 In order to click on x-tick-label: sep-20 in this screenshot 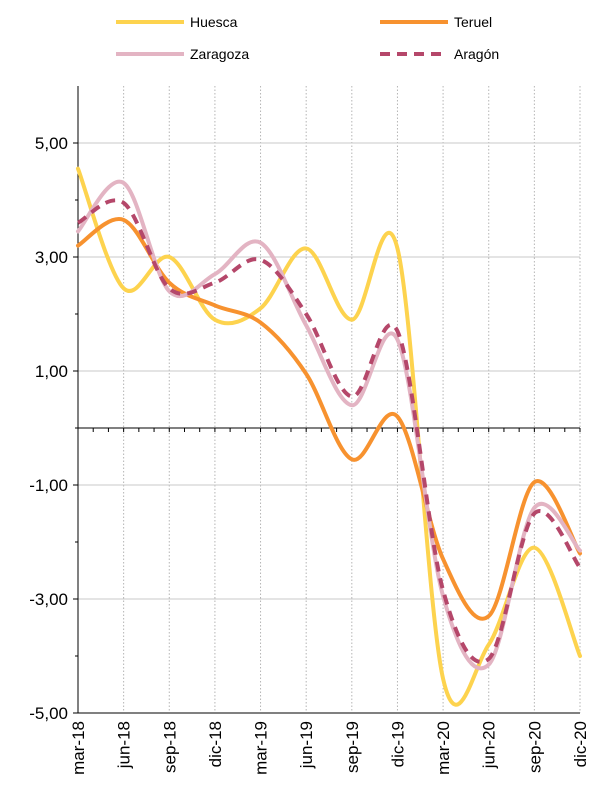, I will do `click(534, 747)`.